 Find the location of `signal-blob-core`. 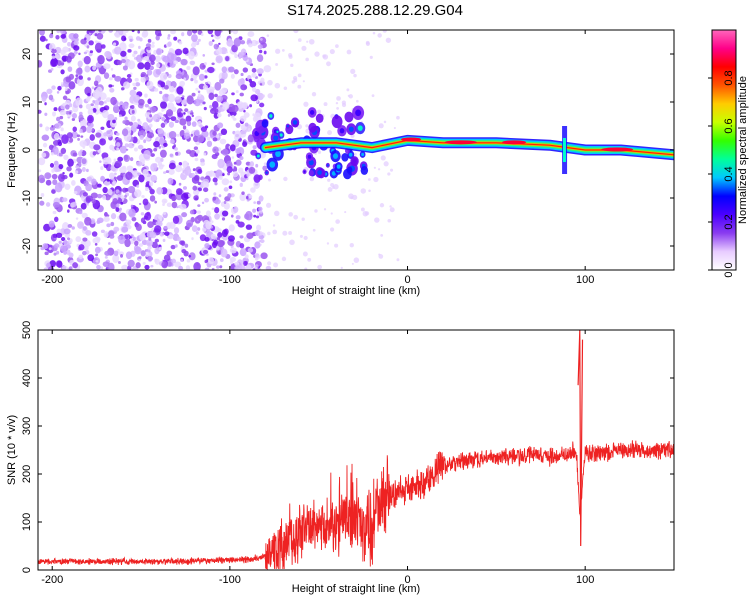

signal-blob-core is located at coordinates (358, 113).